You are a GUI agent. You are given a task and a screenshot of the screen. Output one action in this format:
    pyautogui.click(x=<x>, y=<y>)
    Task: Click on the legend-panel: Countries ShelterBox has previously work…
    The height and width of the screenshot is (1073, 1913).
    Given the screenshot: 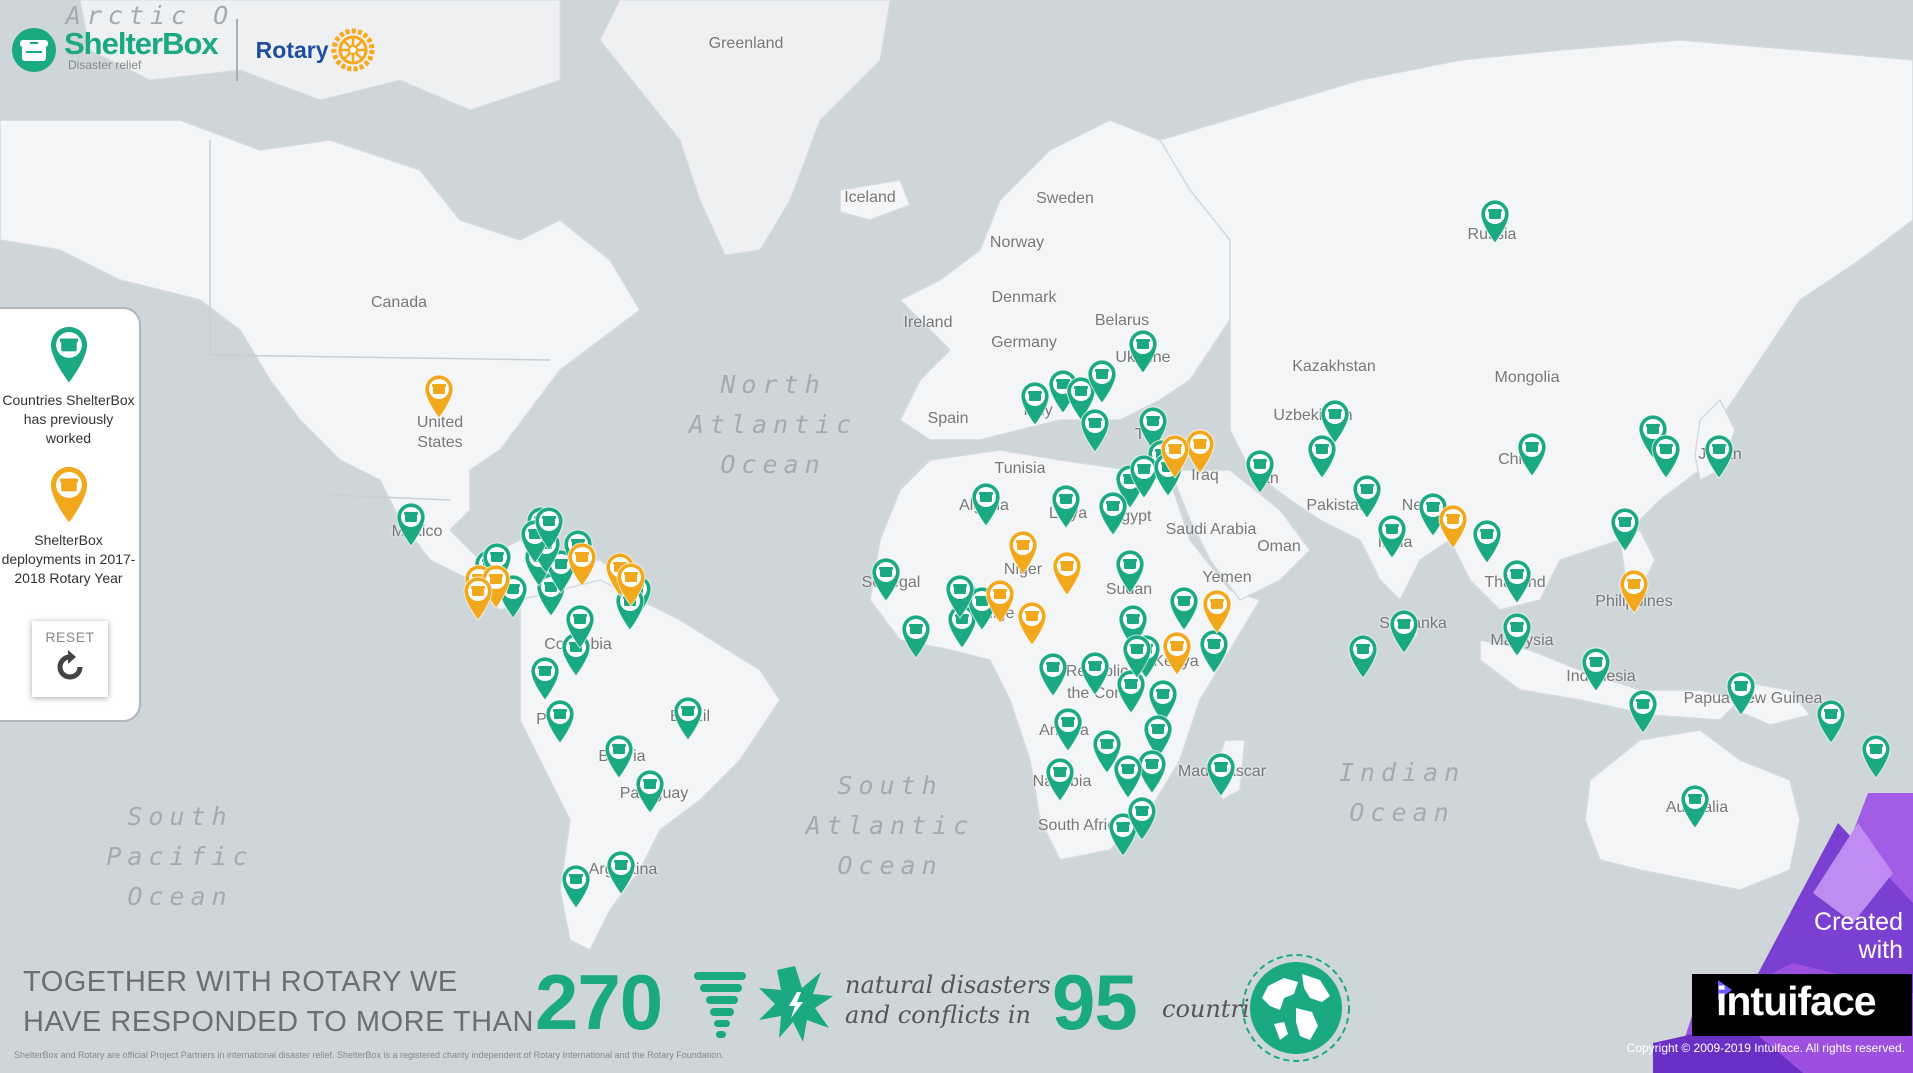 What is the action you would take?
    pyautogui.click(x=70, y=514)
    